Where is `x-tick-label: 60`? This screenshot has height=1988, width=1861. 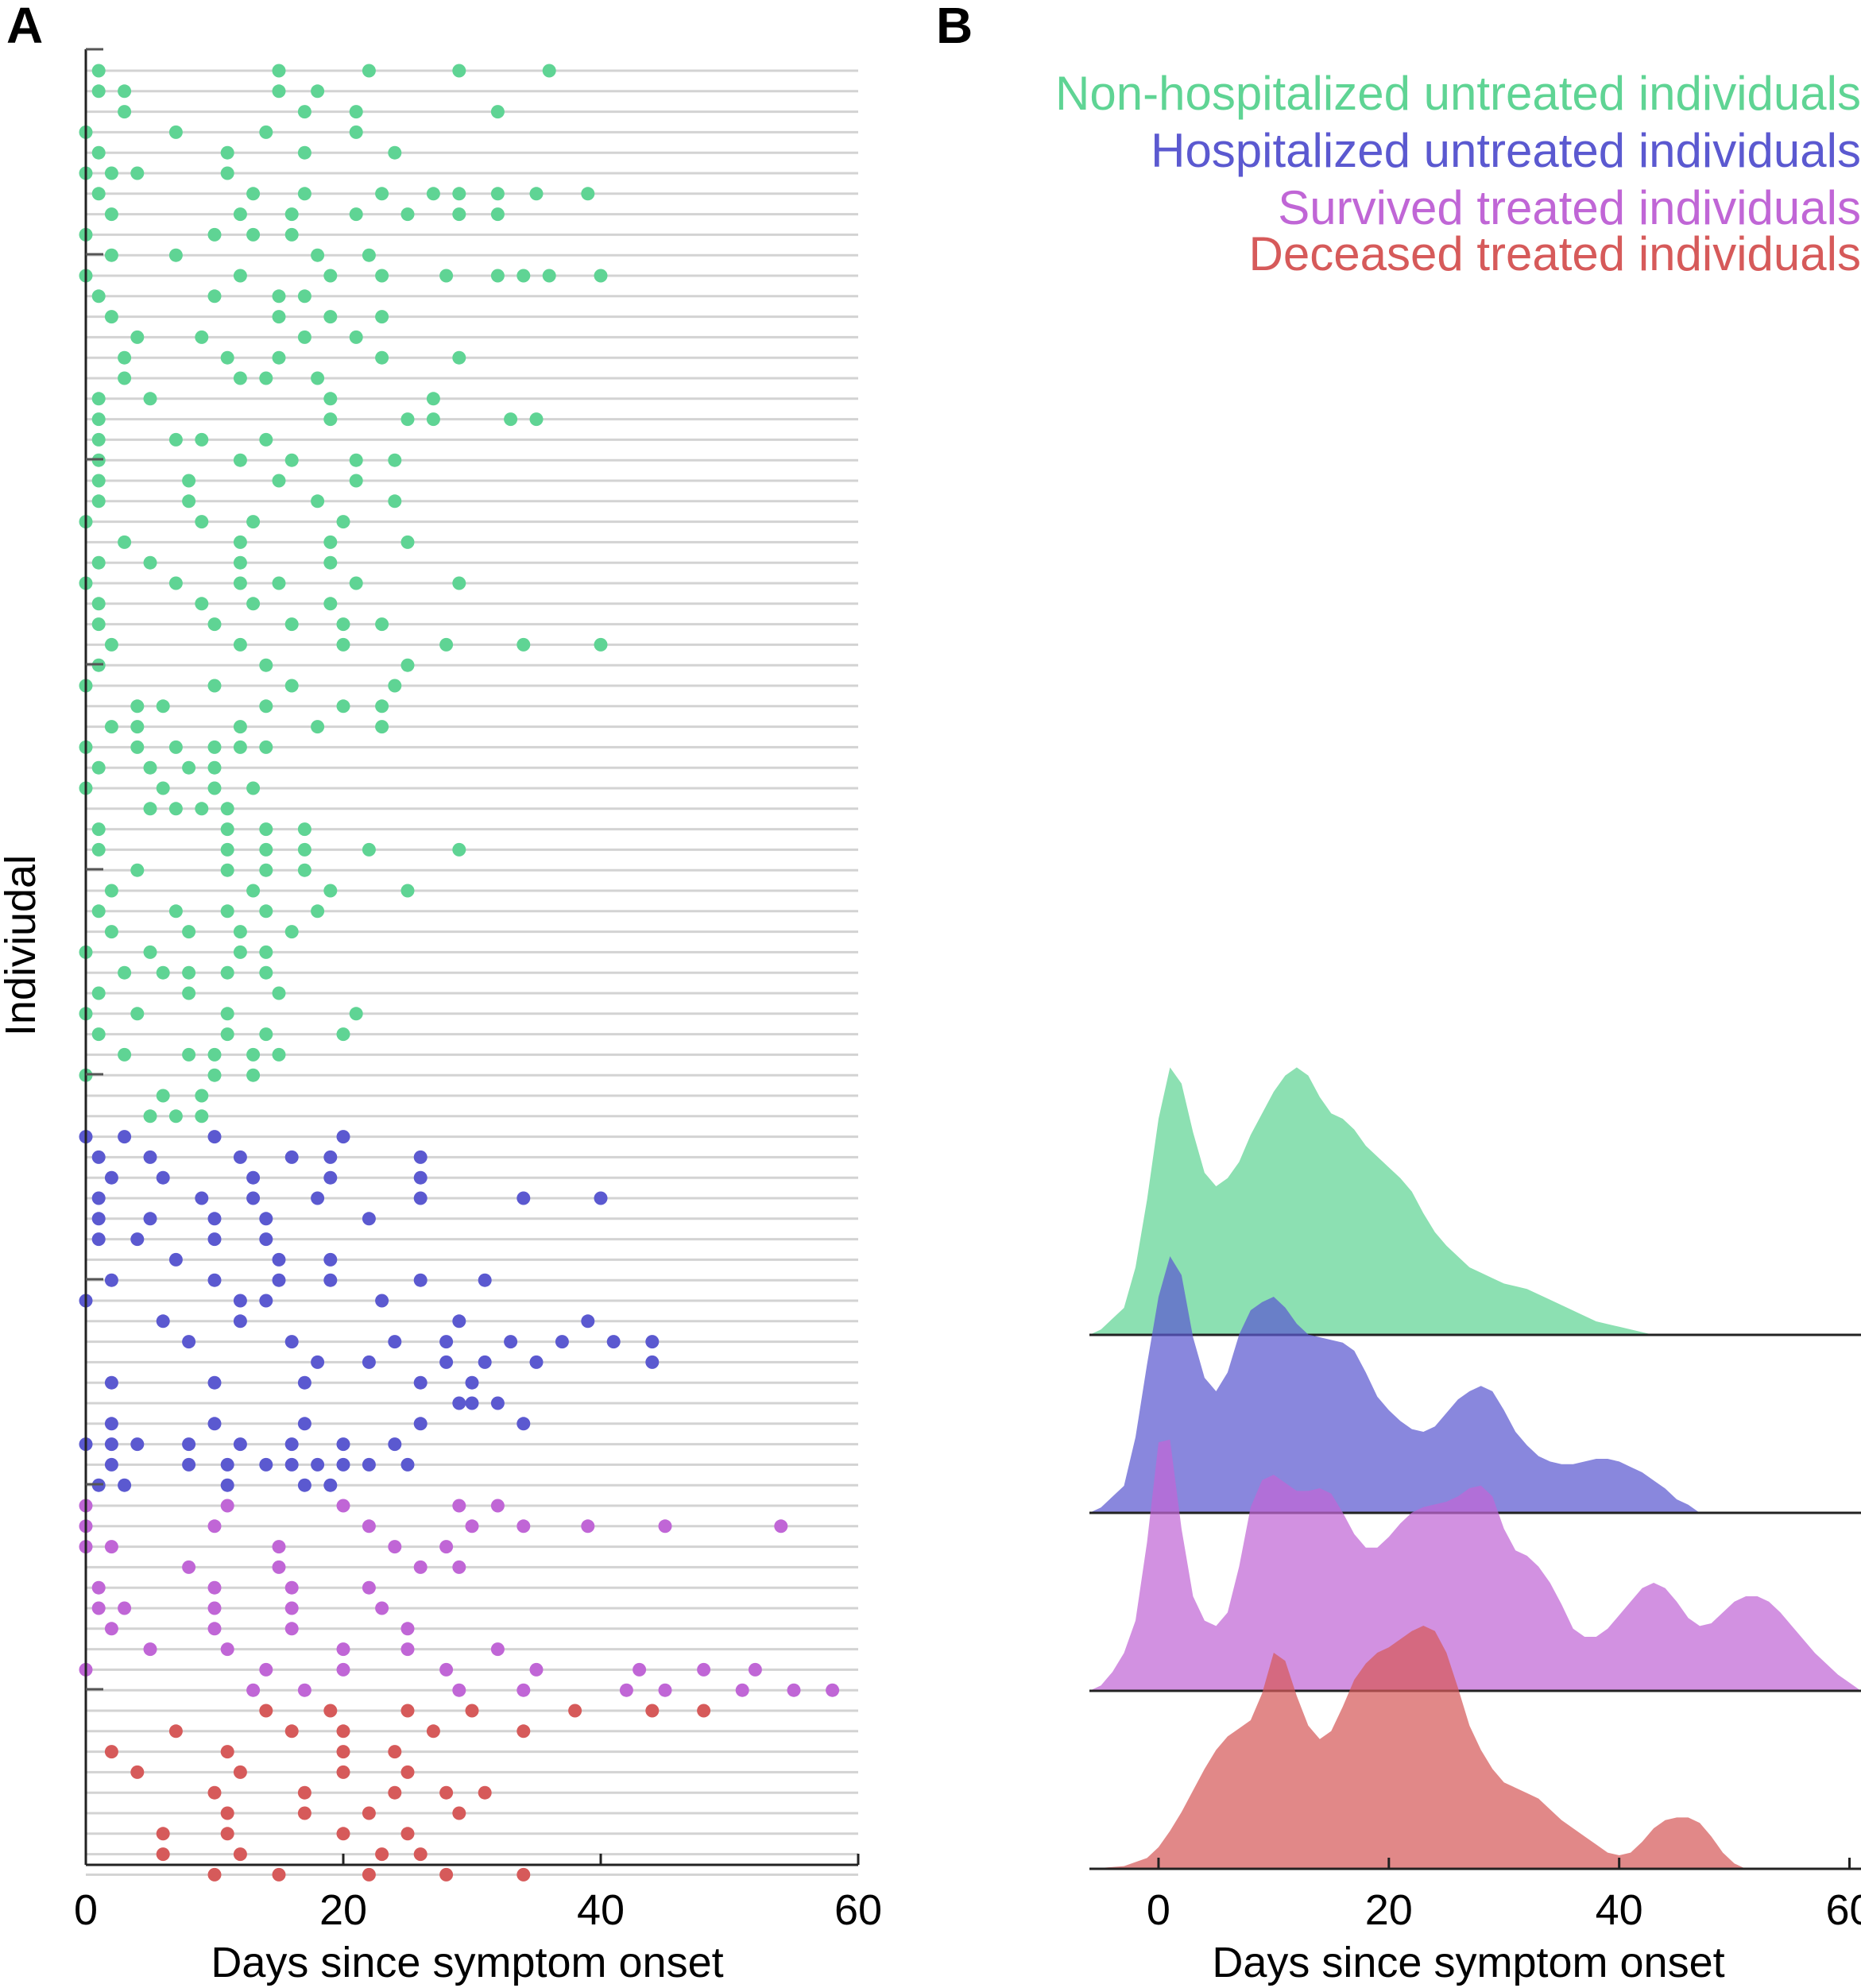
x-tick-label: 60 is located at coordinates (1843, 1910).